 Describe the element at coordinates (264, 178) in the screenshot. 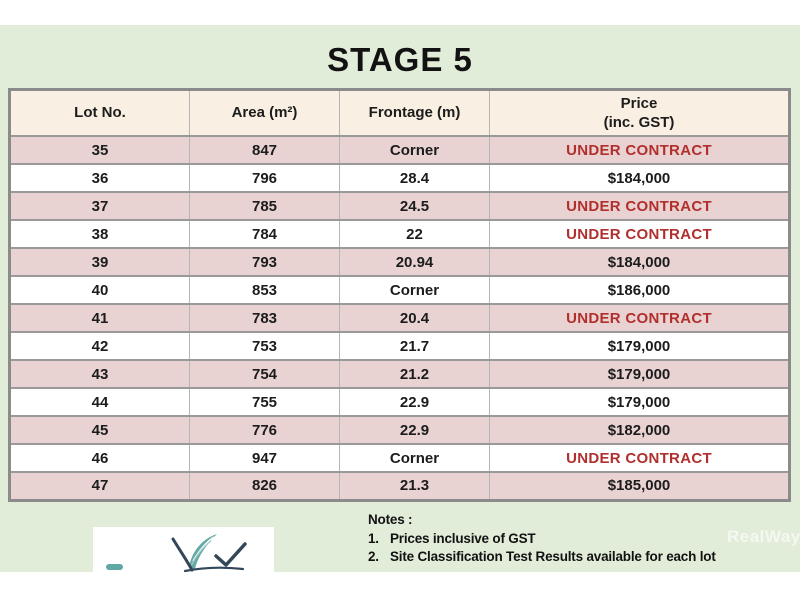

I see `area-cell: 796` at that location.